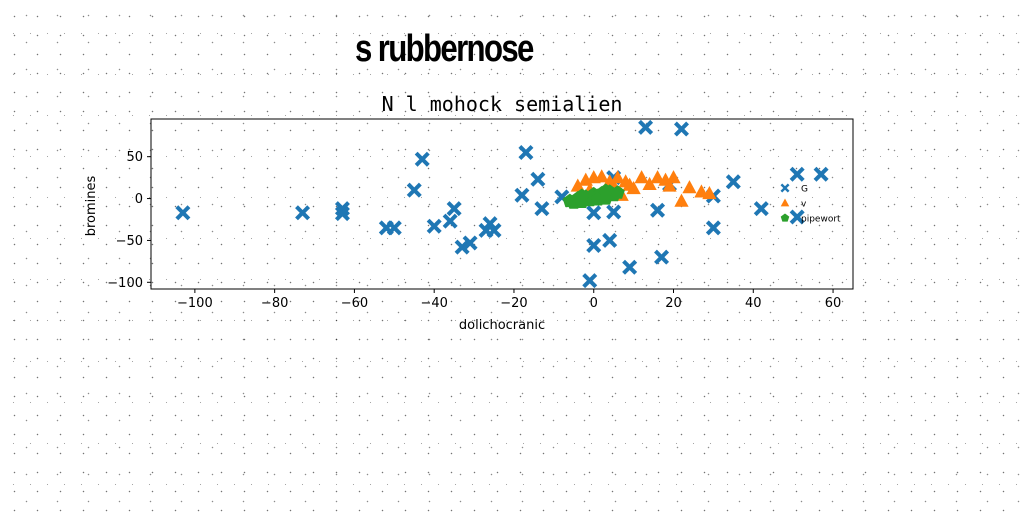  What do you see at coordinates (129, 241) in the screenshot?
I see `y-tick-label: −50` at bounding box center [129, 241].